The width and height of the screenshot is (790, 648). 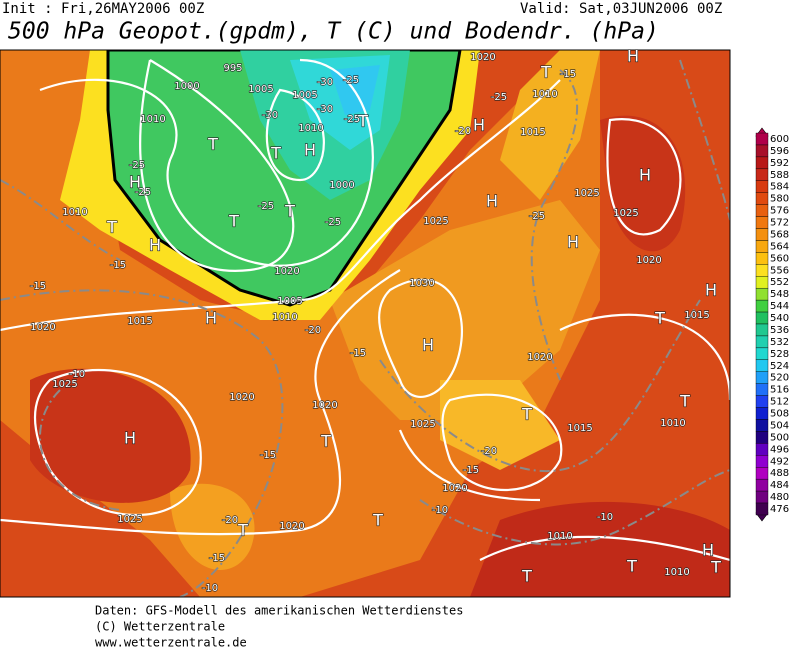 I want to click on contour-label: -10, so click(x=440, y=510).